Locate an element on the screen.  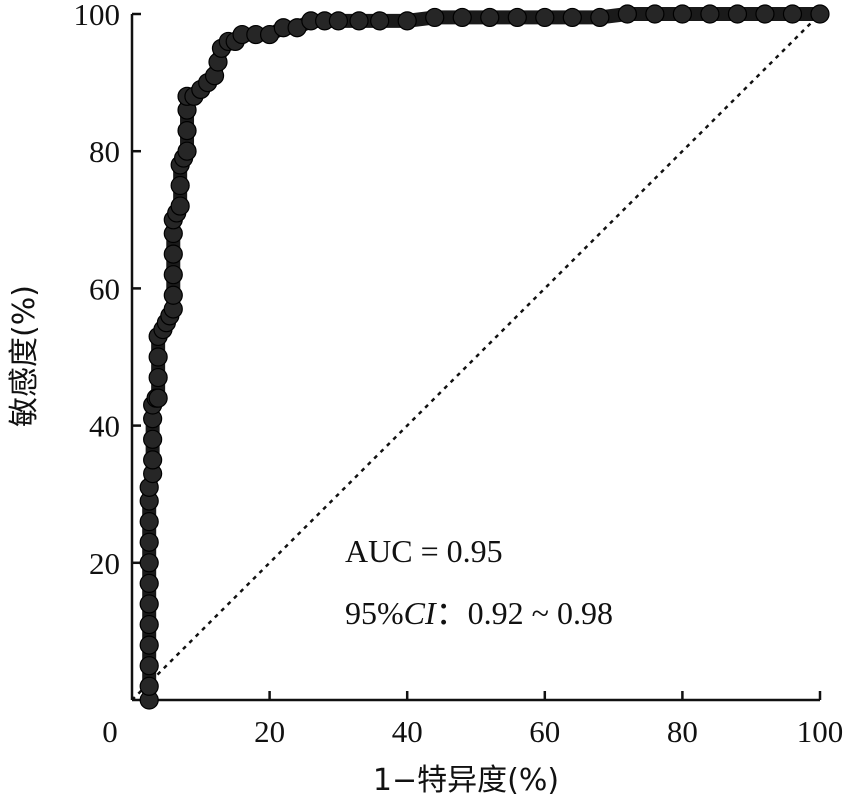
y-tick-label: 40 is located at coordinates (104, 426).